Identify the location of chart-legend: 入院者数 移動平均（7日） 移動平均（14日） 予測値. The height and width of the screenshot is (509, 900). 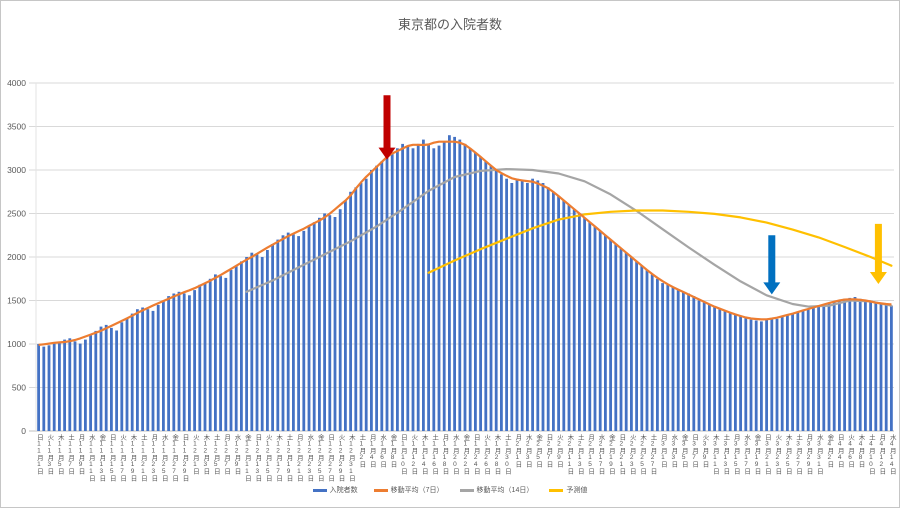
(450, 490).